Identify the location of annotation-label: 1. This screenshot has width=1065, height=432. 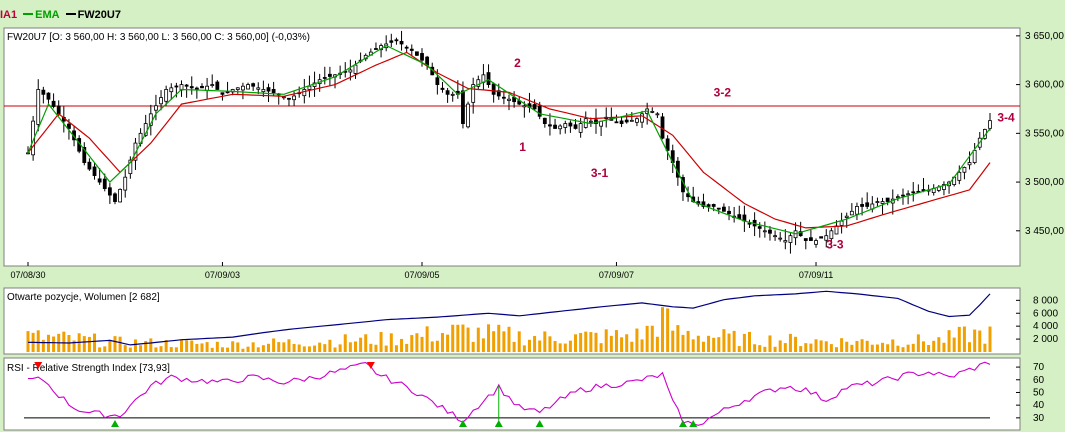
(522, 147).